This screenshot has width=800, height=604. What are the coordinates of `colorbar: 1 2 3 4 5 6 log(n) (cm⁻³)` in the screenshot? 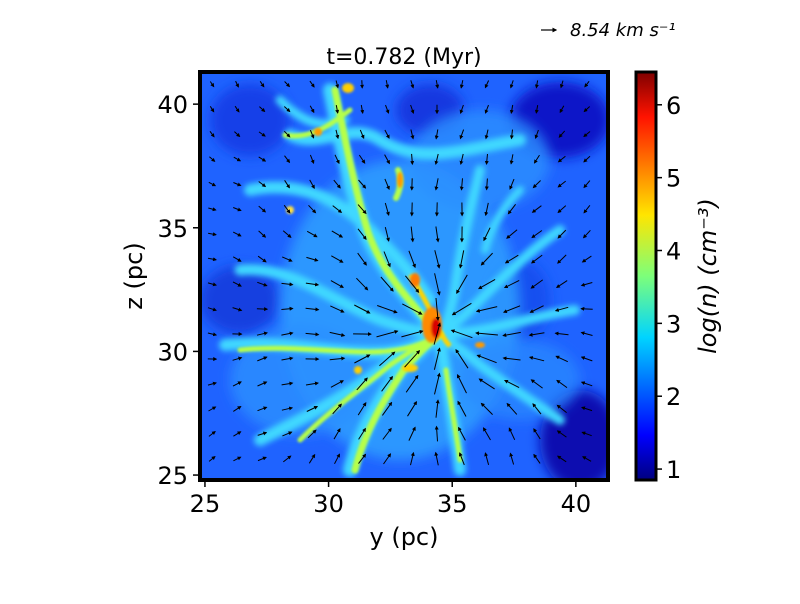 It's located at (679, 278).